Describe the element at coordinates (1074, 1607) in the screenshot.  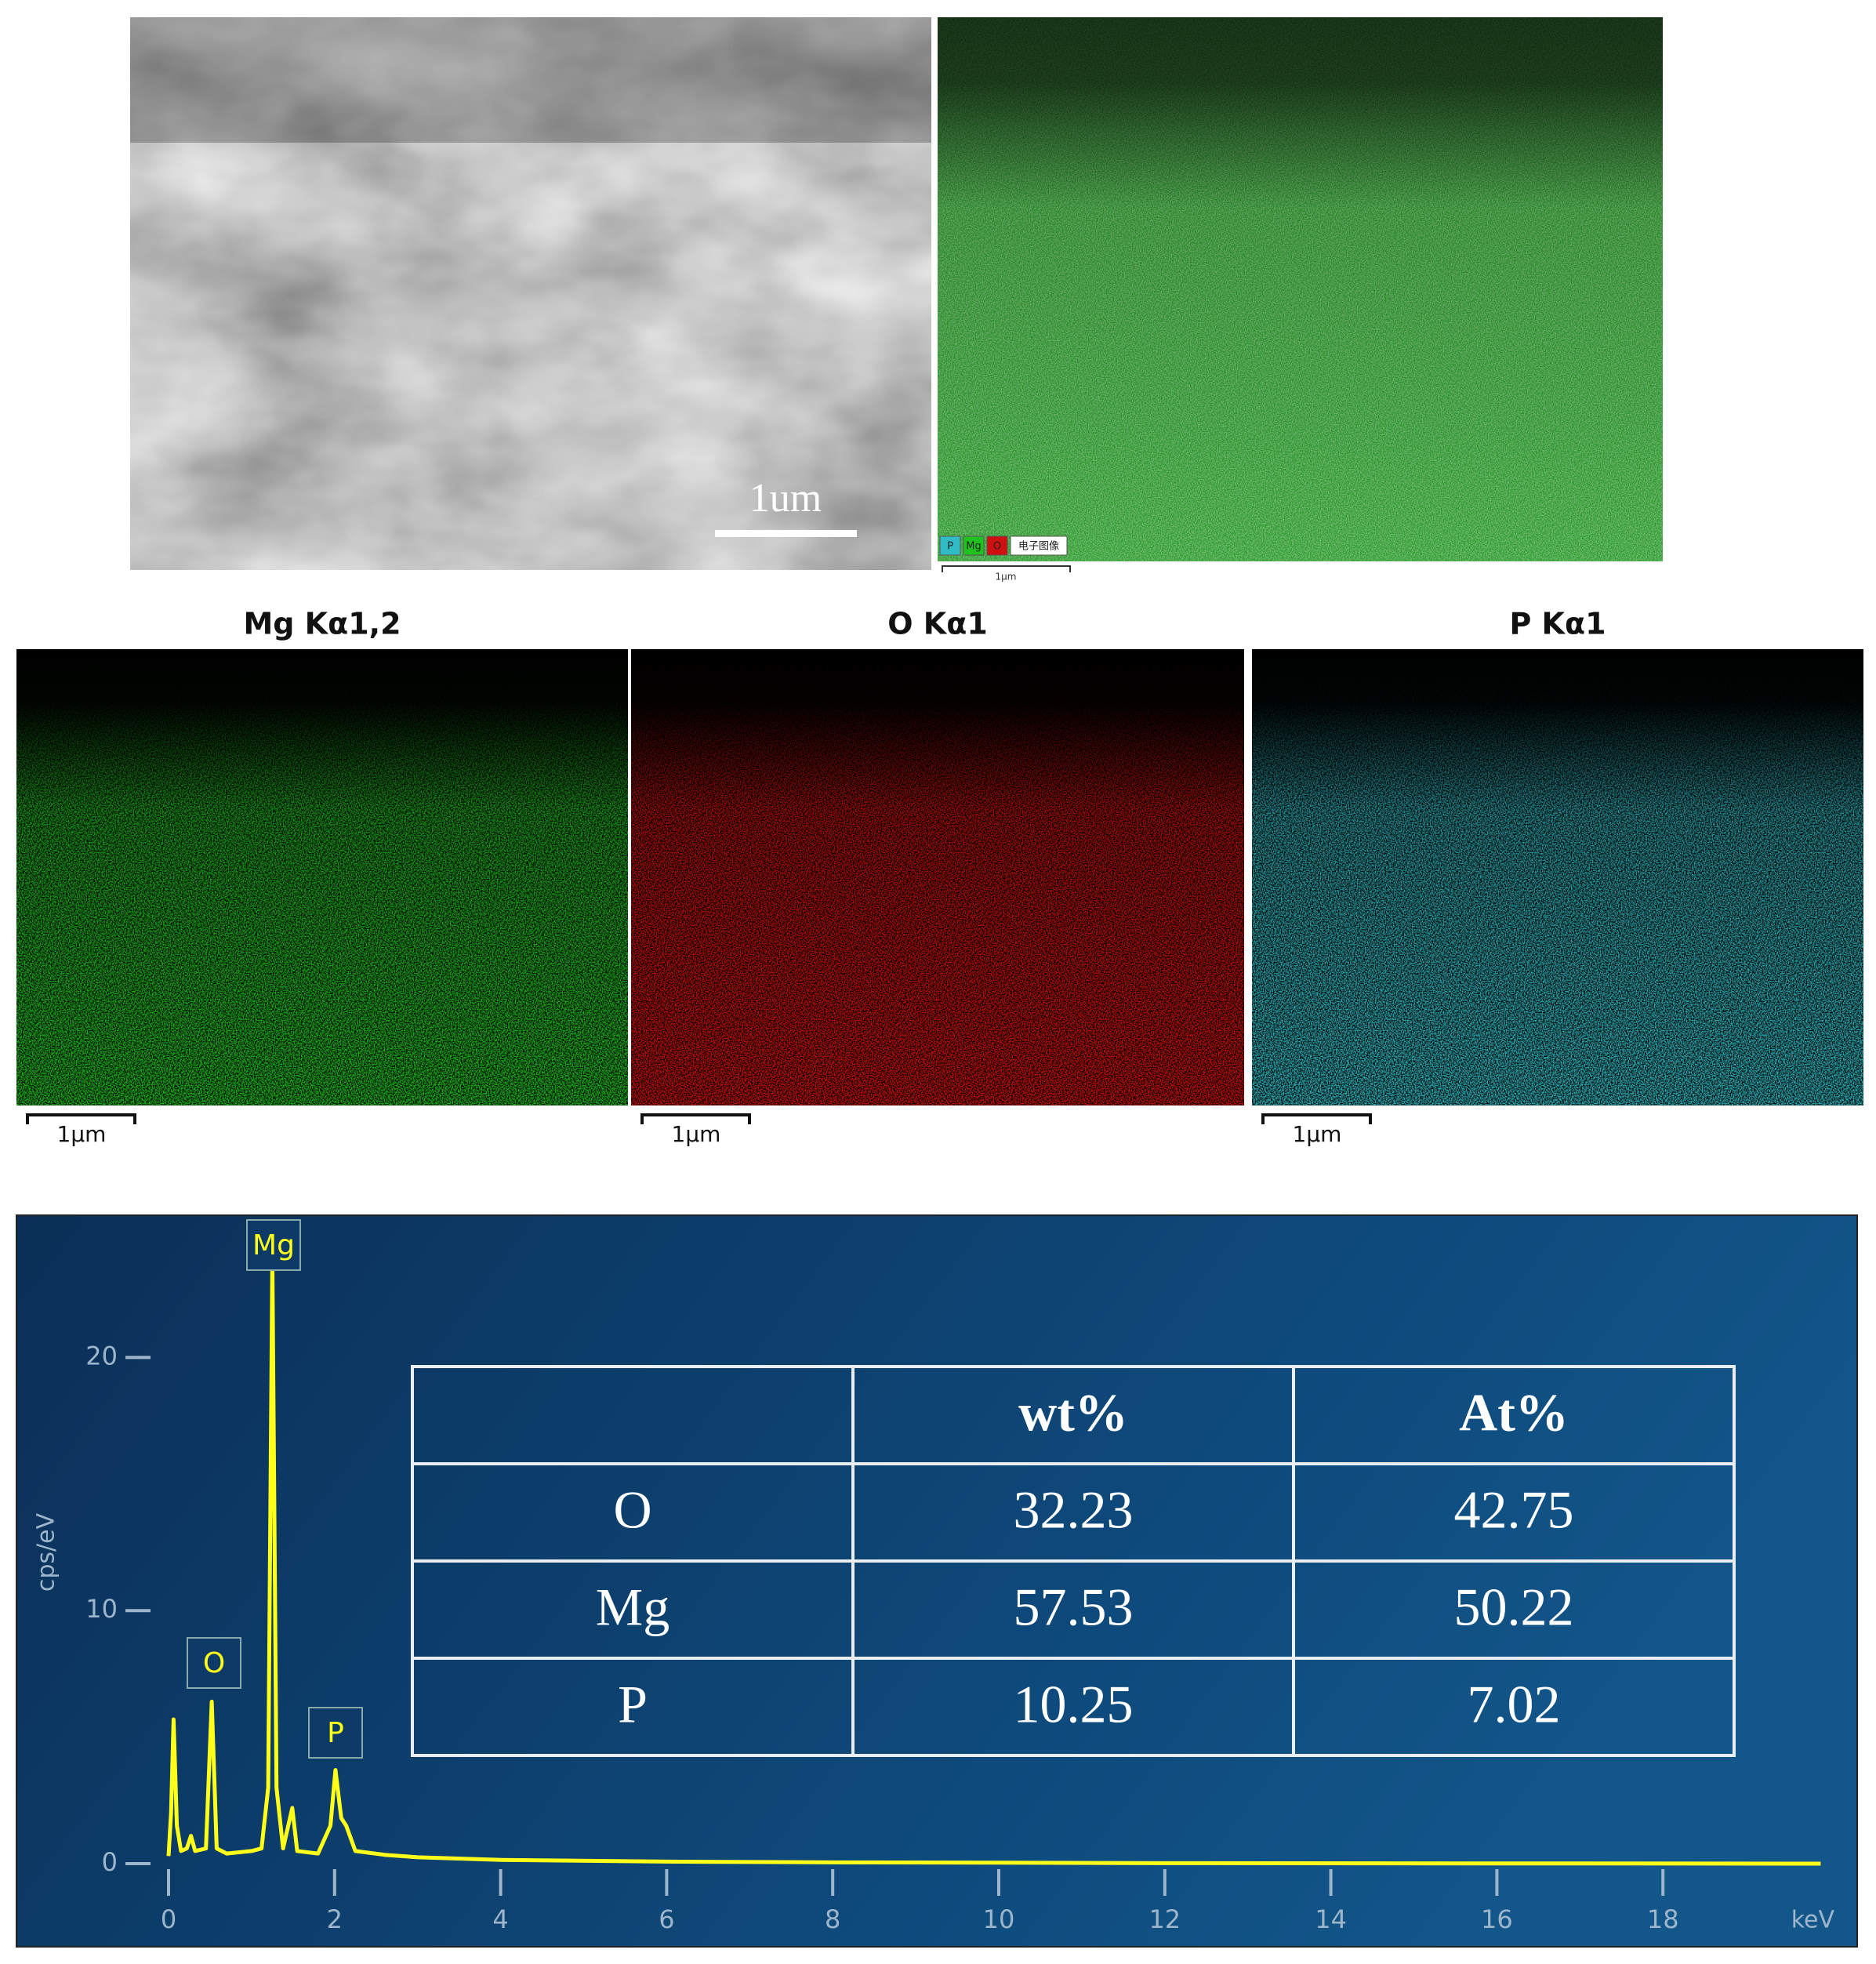
I see `table-cell: 57.53` at that location.